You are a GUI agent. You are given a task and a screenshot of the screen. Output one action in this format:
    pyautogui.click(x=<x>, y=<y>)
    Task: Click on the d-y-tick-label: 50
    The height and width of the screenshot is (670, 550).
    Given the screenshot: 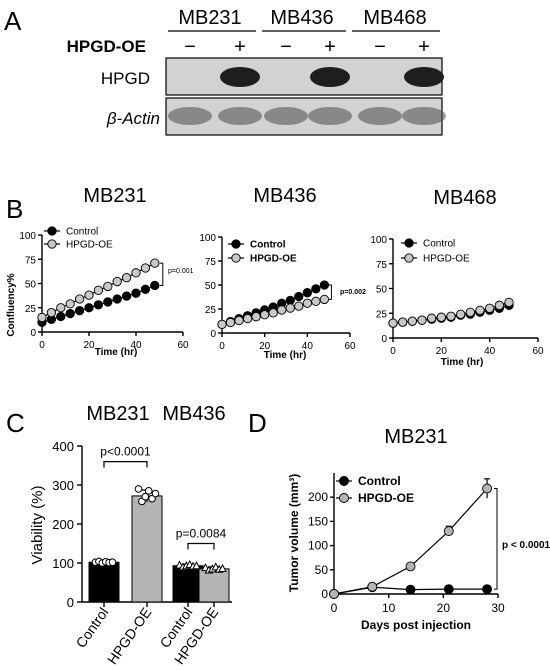 What is the action you would take?
    pyautogui.click(x=322, y=570)
    